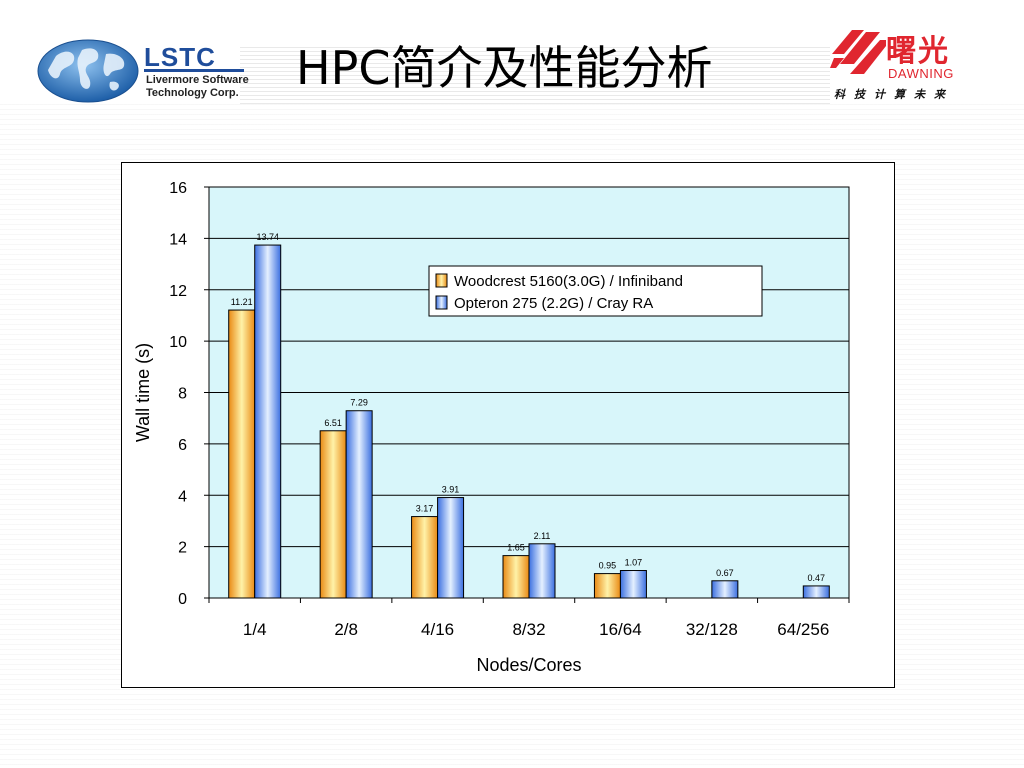  What do you see at coordinates (712, 629) in the screenshot?
I see `x-tick-label: 32/128` at bounding box center [712, 629].